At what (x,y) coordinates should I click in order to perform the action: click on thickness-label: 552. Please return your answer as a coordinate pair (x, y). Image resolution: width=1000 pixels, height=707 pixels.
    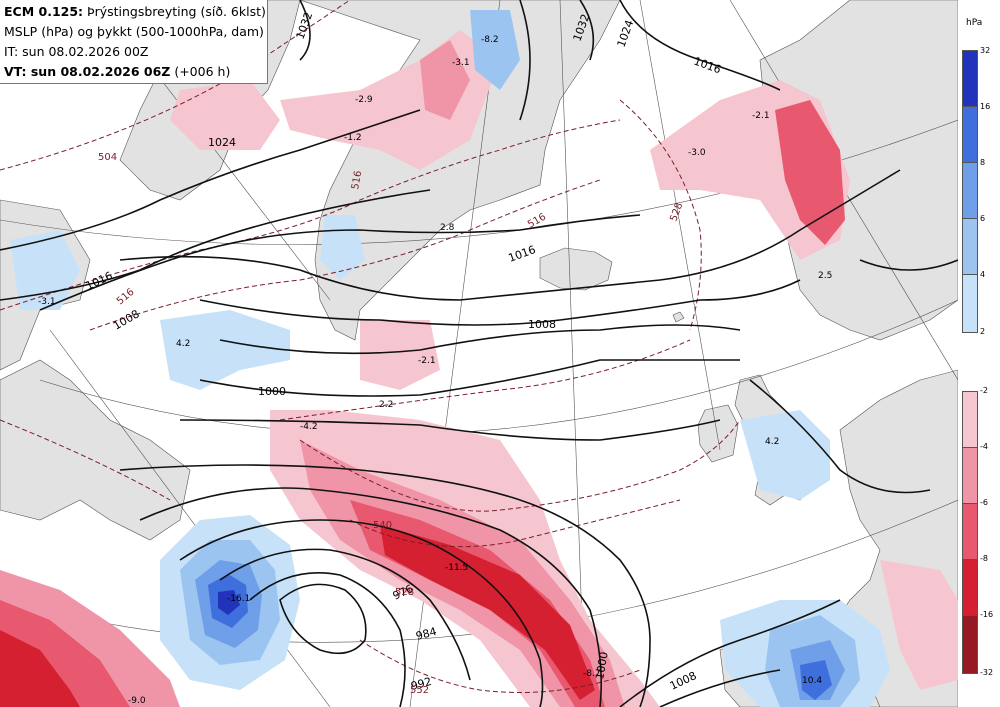
    Looking at the image, I should click on (419, 690).